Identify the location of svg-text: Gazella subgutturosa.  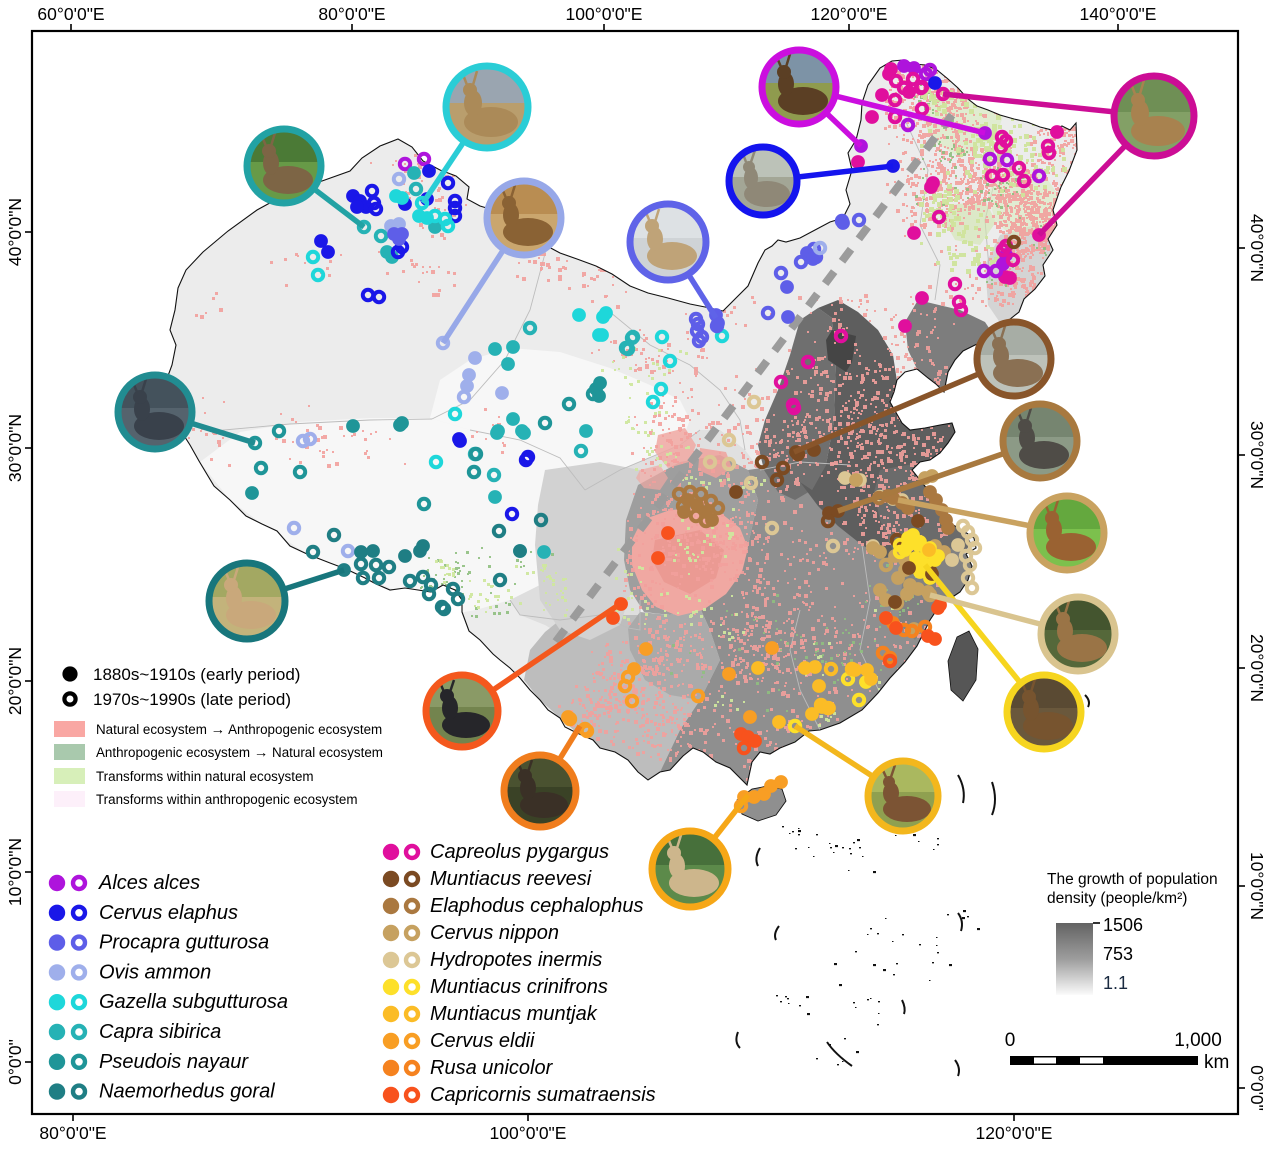
(193, 1002).